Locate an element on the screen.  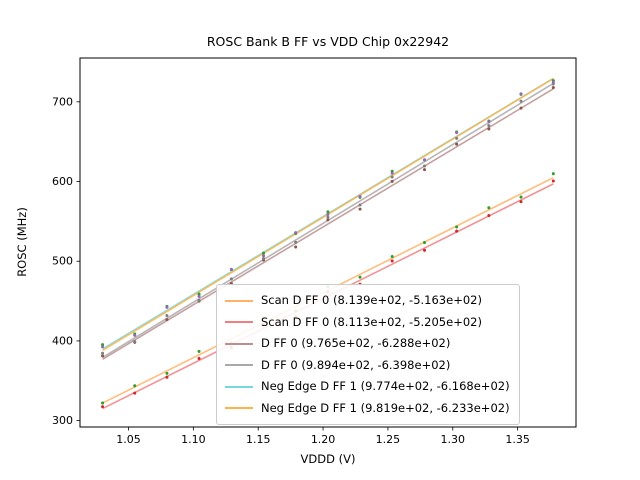
x-tick-label: 1.30 is located at coordinates (453, 439).